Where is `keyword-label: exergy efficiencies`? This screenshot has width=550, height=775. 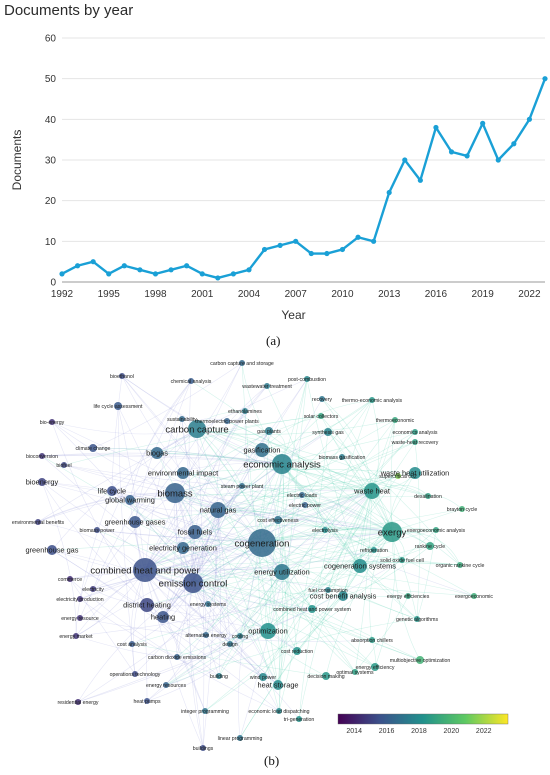 keyword-label: exergy efficiencies is located at coordinates (408, 597).